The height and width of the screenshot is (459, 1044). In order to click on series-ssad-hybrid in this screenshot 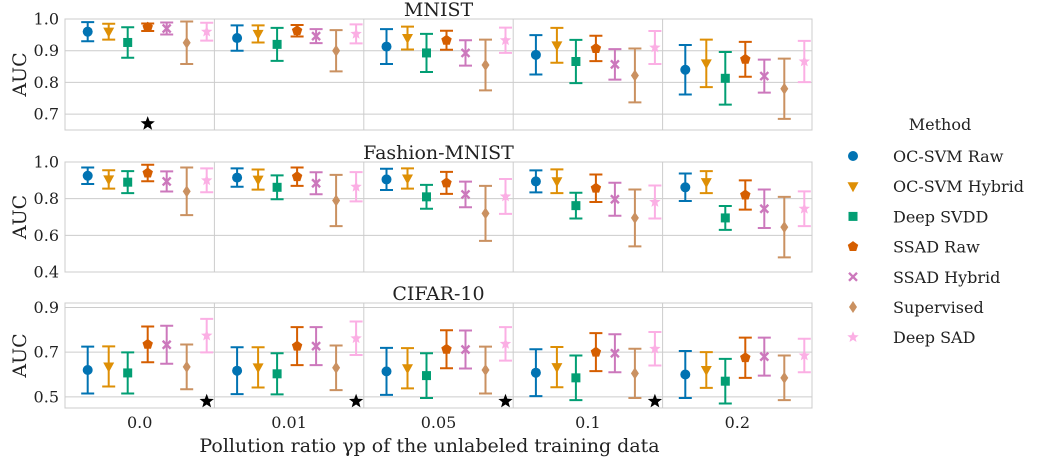, I will do `click(465, 57)`.